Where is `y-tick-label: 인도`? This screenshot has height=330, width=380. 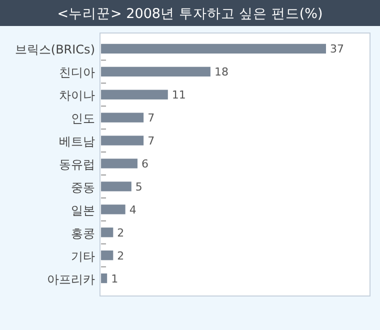
y-tick-label: 인도 is located at coordinates (83, 119).